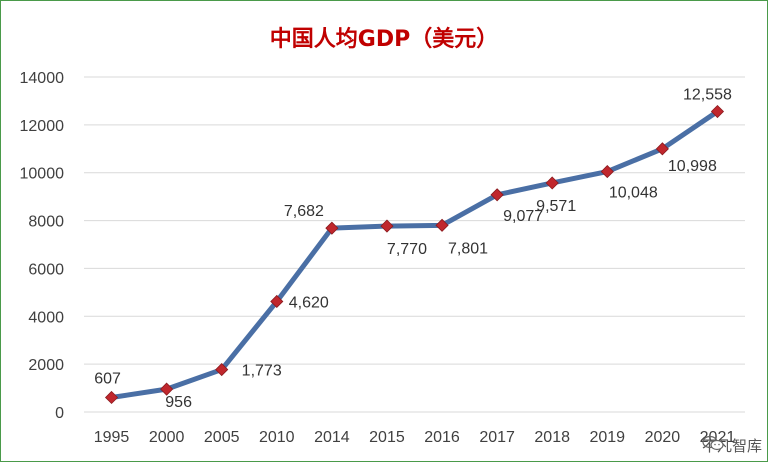 The height and width of the screenshot is (462, 768). I want to click on x-tick-label: 2020, so click(663, 437).